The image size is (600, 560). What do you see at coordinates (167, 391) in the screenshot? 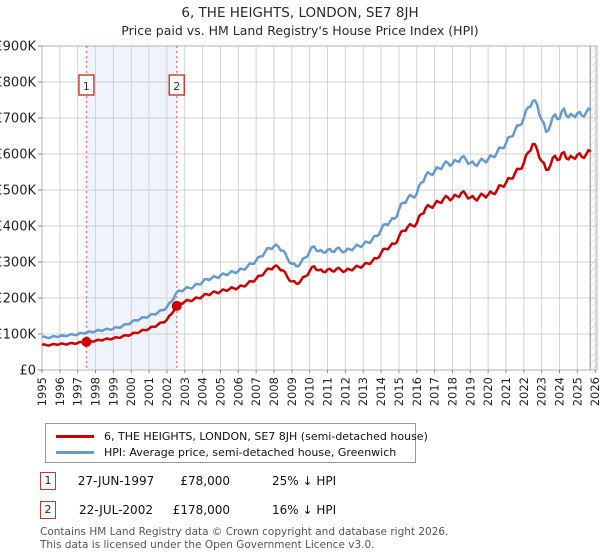
I see `x-axis-label: 2002` at bounding box center [167, 391].